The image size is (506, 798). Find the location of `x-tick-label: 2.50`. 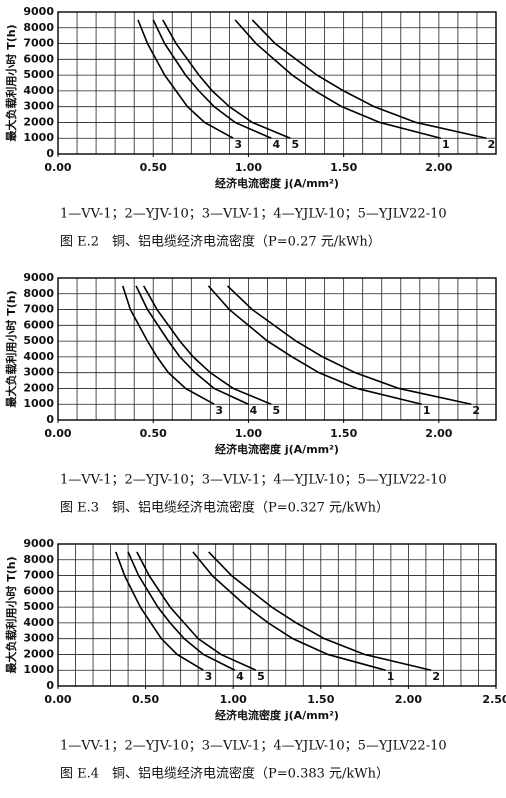

x-tick-label: 2.50 is located at coordinates (494, 699).